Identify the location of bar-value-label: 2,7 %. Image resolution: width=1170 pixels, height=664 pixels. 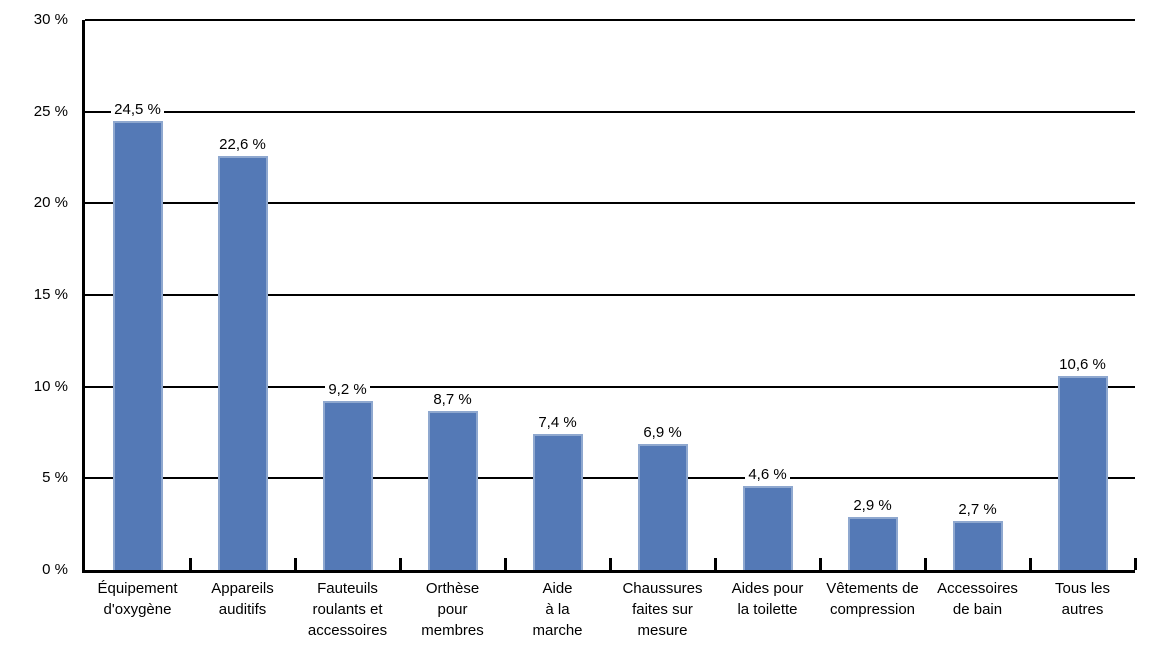
(978, 509).